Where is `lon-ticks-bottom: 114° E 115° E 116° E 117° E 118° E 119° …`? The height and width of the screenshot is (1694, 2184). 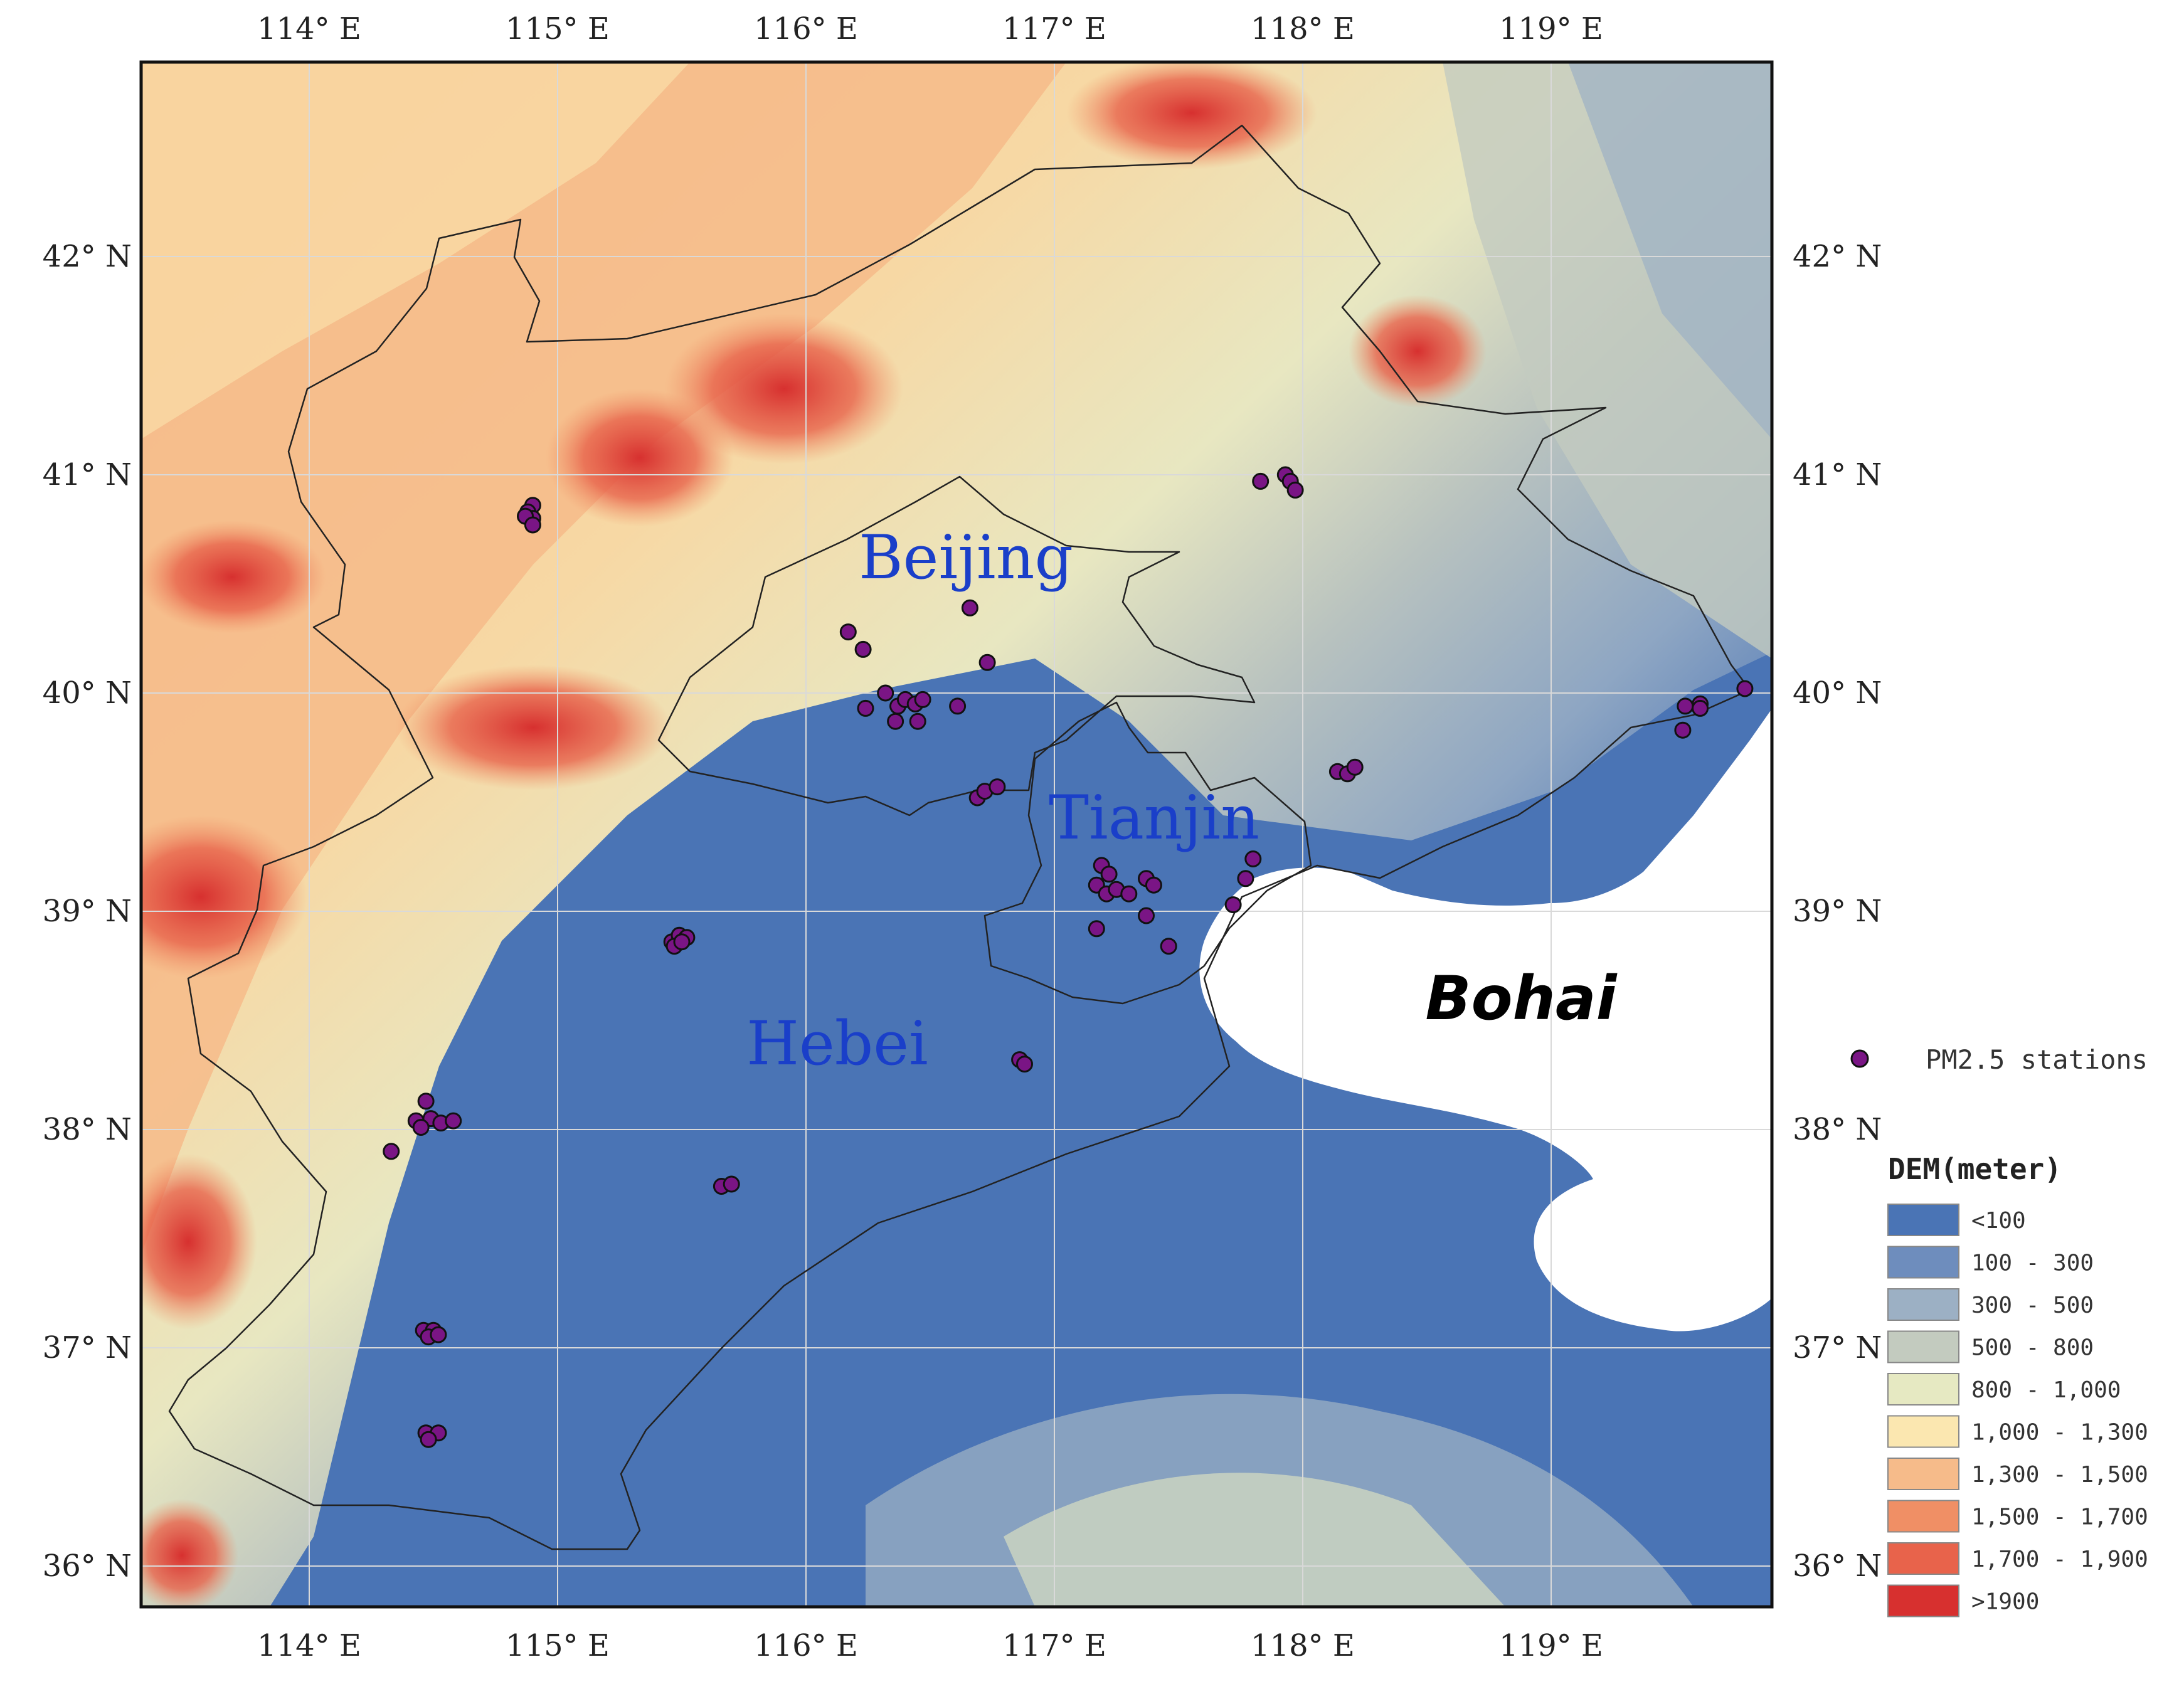 lon-ticks-bottom: 114° E 115° E 116° E 117° E 118° E 119° … is located at coordinates (930, 1645).